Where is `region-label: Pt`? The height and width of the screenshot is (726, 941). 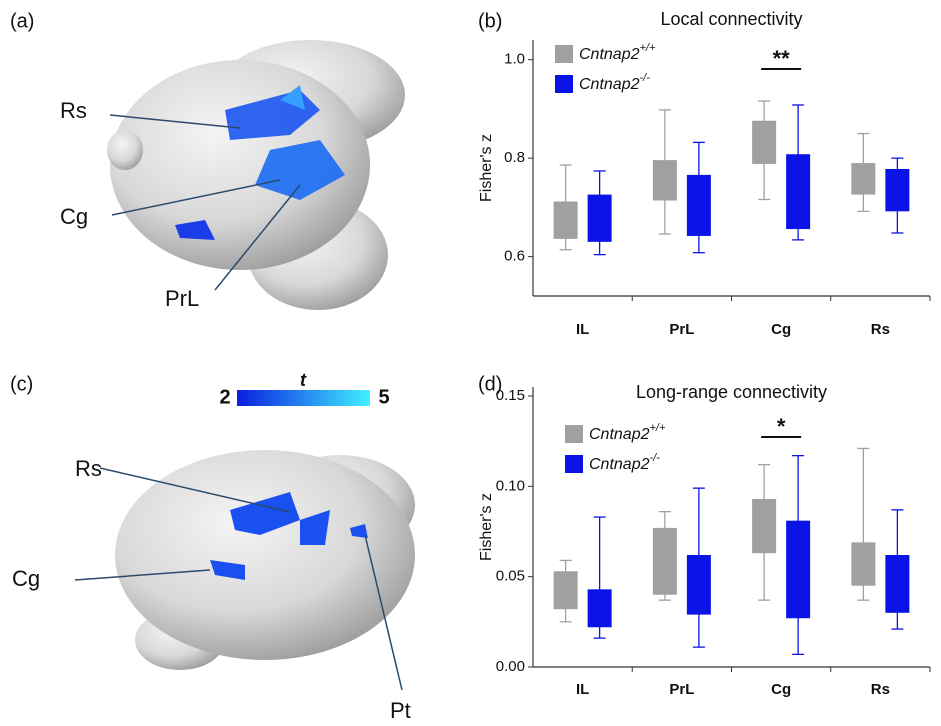 region-label: Pt is located at coordinates (400, 710).